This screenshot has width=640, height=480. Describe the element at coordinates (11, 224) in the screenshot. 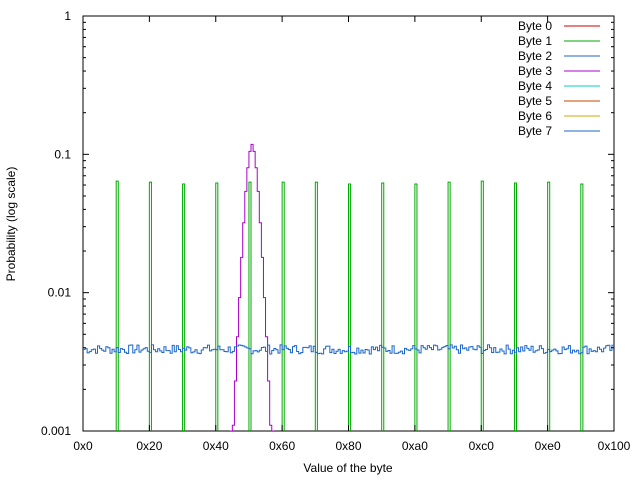

I see `y-axis-label: Probability (log scale)` at that location.